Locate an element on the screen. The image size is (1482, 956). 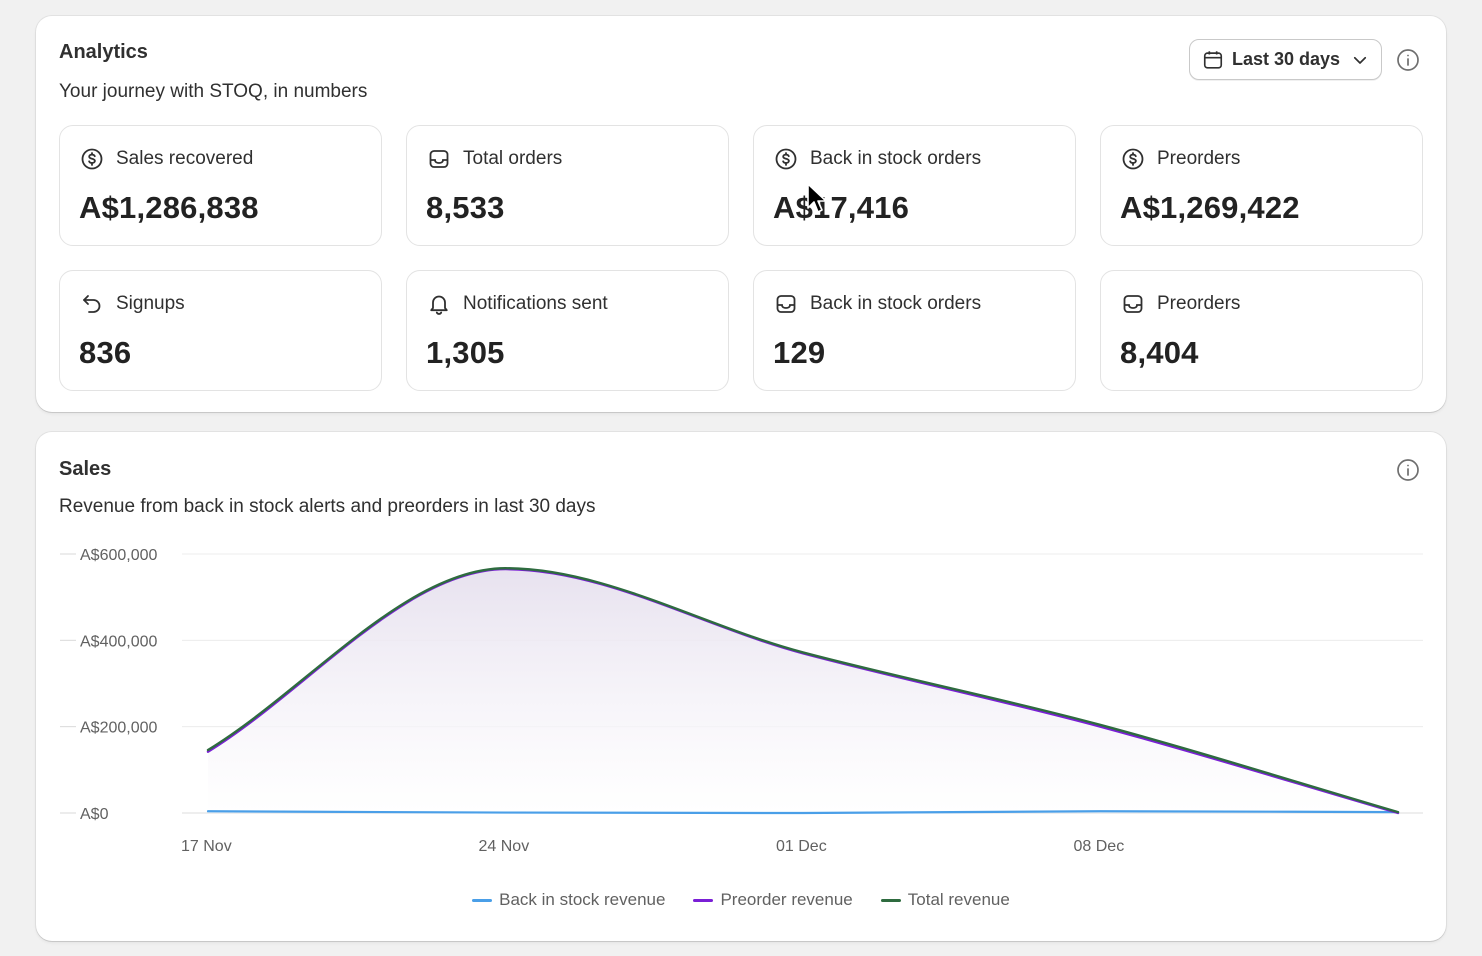
stat-preorders-revenue: Preorders A$1,269,422 is located at coordinates (1261, 185).